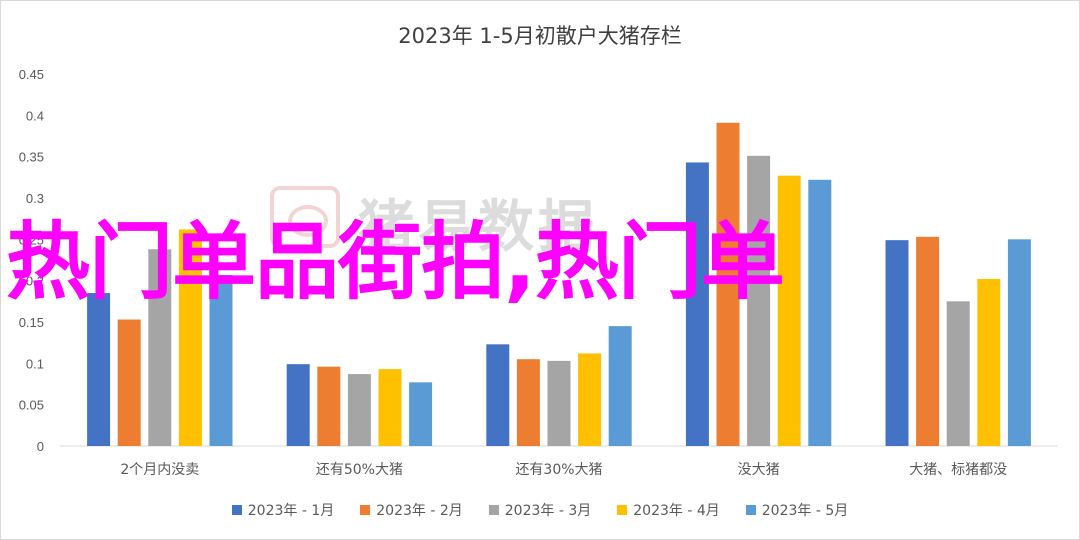 The image size is (1080, 540). What do you see at coordinates (35, 198) in the screenshot?
I see `y-tick-label: 0.3` at bounding box center [35, 198].